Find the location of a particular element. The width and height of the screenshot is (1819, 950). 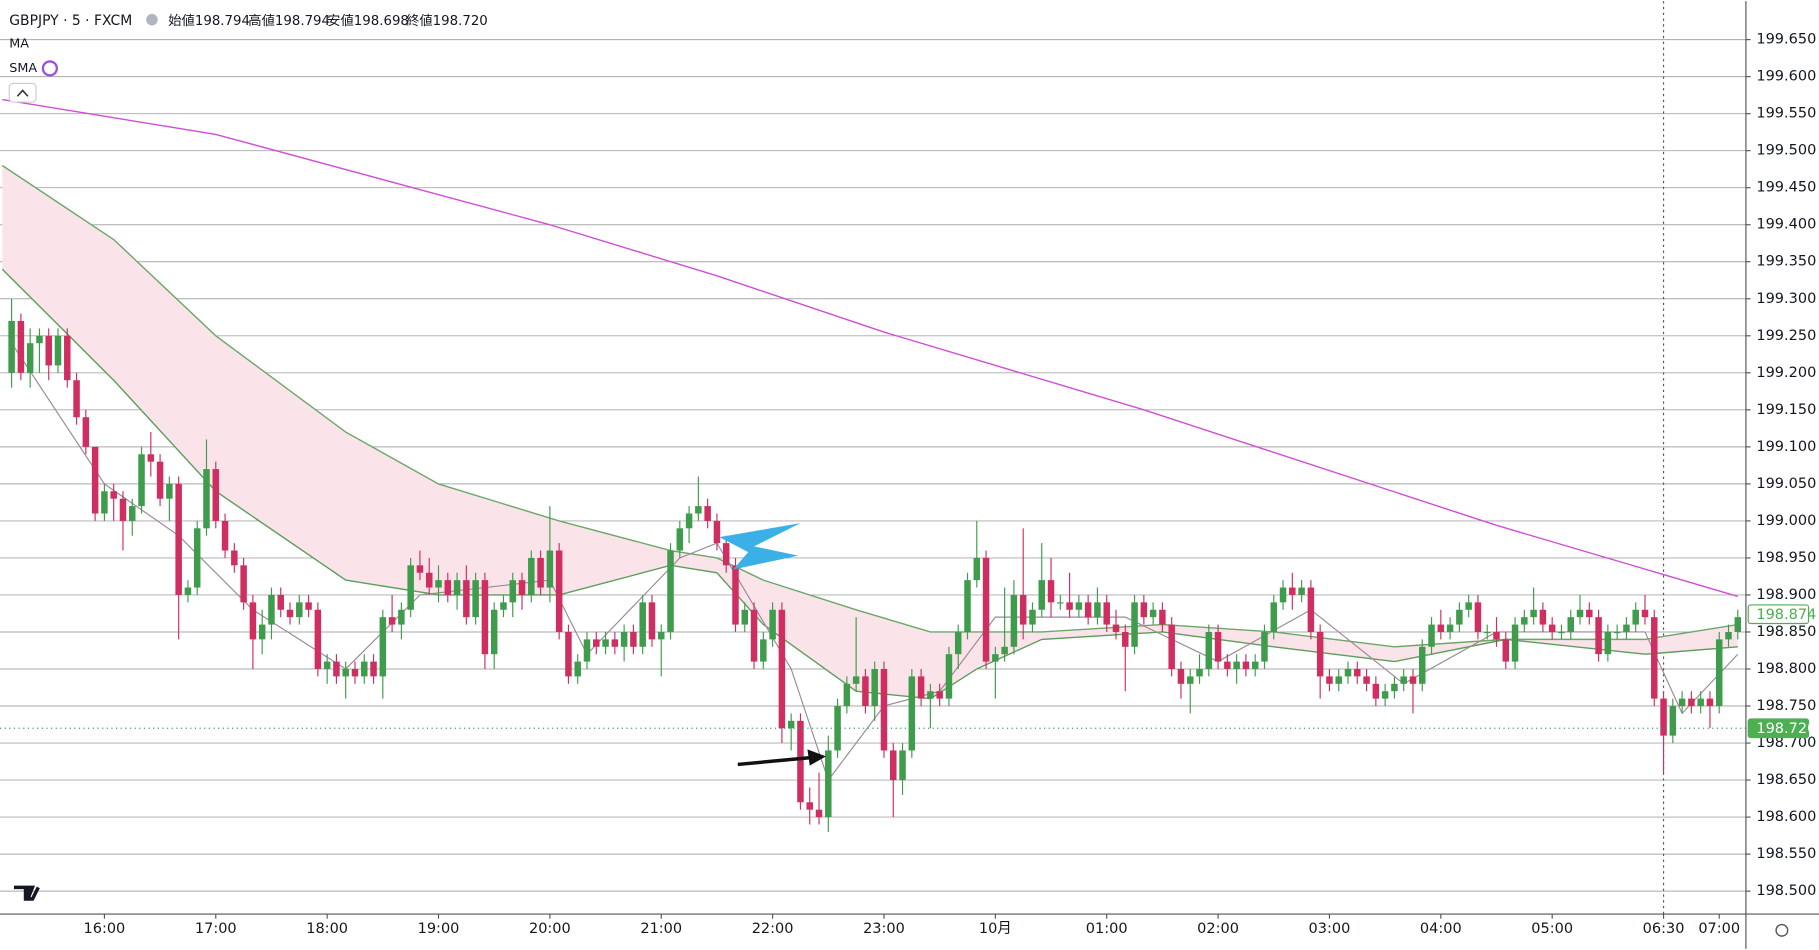

y-tick-label: 199.650 is located at coordinates (1786, 40).